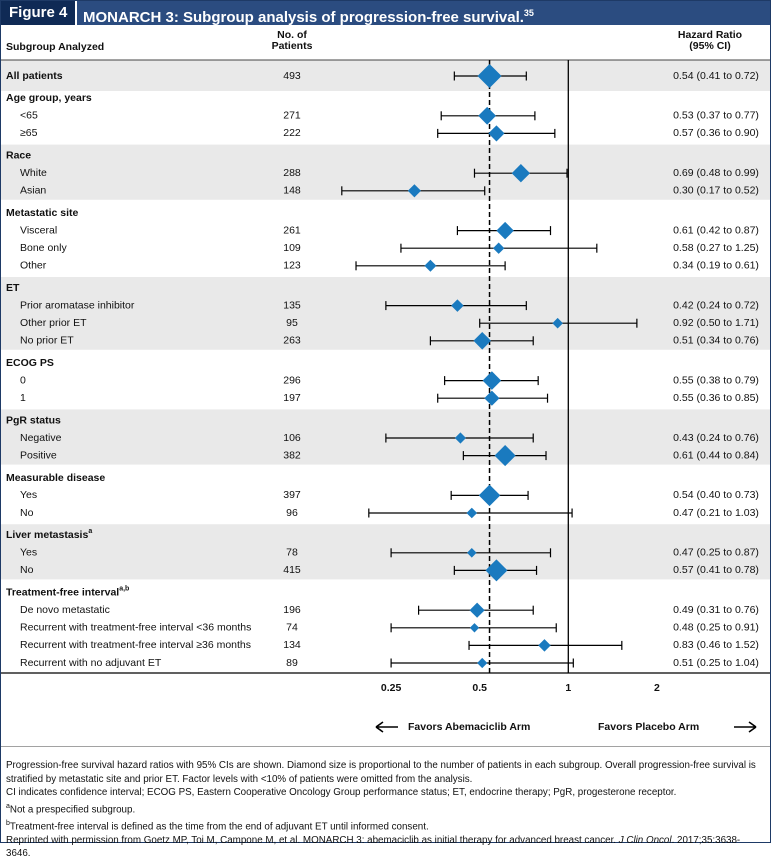  Describe the element at coordinates (716, 455) in the screenshot. I see `hr-label: 0.61 (0.44 to 0.84)` at that location.